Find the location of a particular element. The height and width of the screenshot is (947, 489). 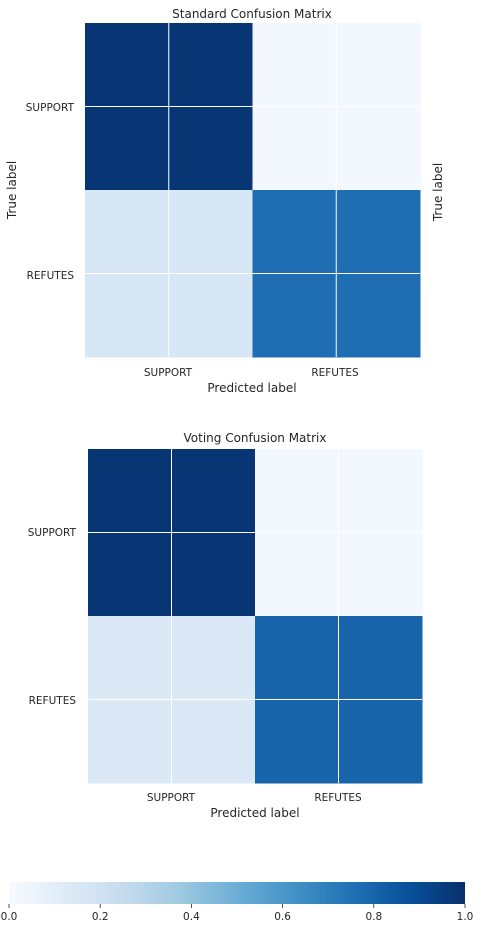

chart-1-ytick-refutes: REFUTES is located at coordinates (51, 276).